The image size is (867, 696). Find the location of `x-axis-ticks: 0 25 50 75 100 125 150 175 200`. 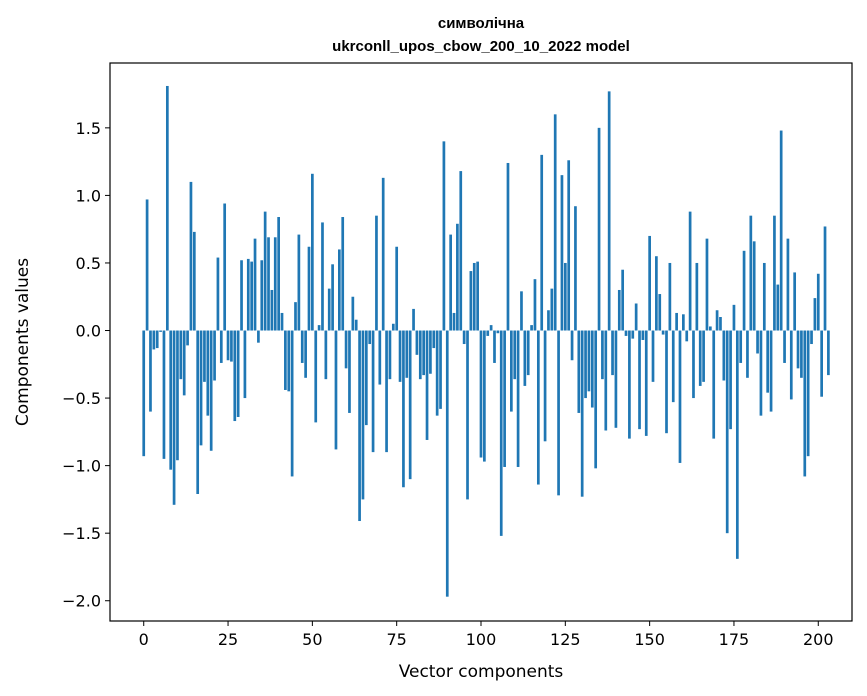

x-axis-ticks: 0 25 50 75 100 125 150 175 200 is located at coordinates (486, 635).